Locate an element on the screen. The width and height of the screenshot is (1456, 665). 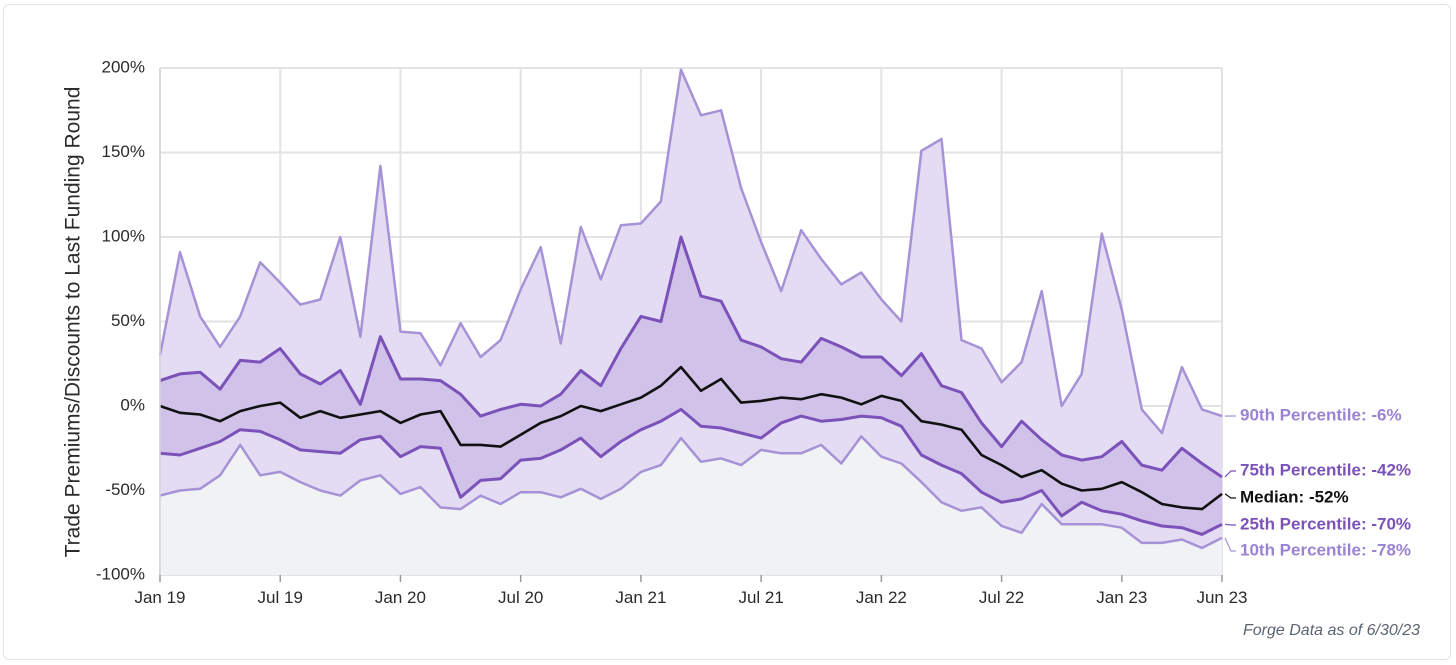
connector-median is located at coordinates (1230, 496).